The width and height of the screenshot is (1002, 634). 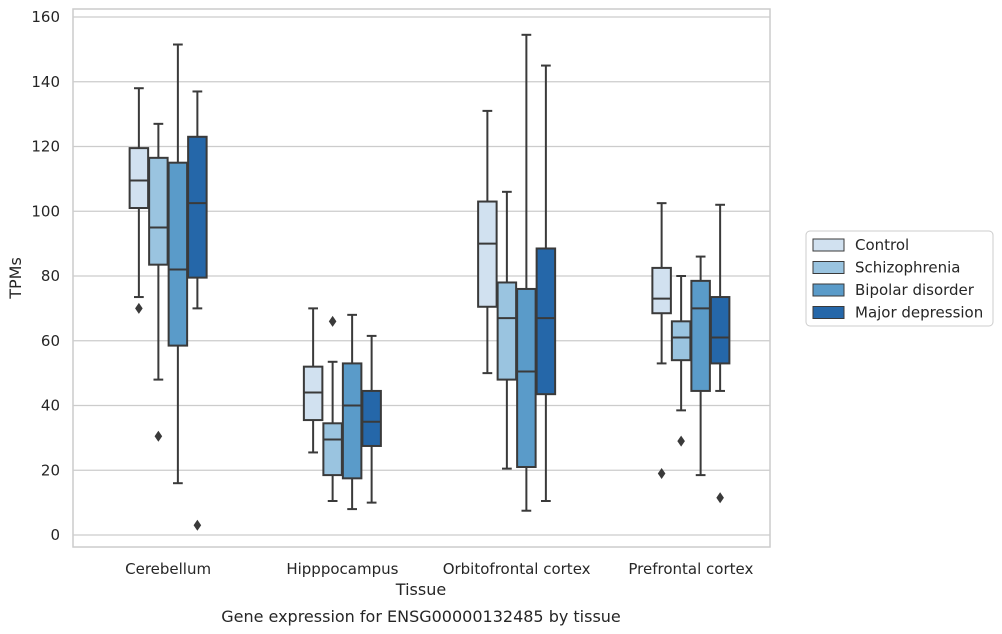 I want to click on y-axis-label: TPMs, so click(x=15, y=278).